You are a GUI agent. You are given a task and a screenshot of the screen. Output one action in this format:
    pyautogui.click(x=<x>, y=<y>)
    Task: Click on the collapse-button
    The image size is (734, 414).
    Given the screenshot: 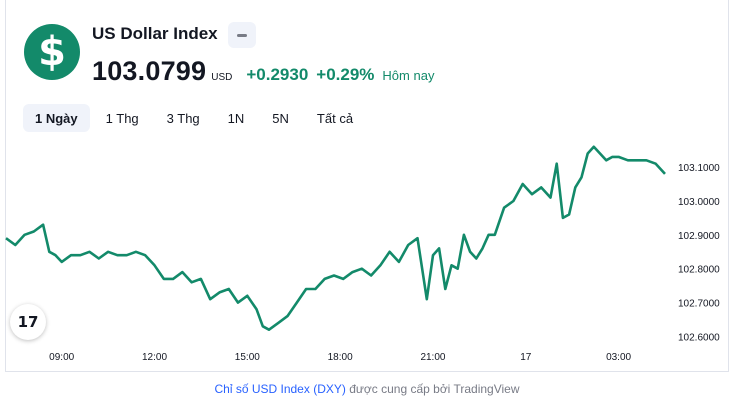 What is the action you would take?
    pyautogui.click(x=242, y=35)
    